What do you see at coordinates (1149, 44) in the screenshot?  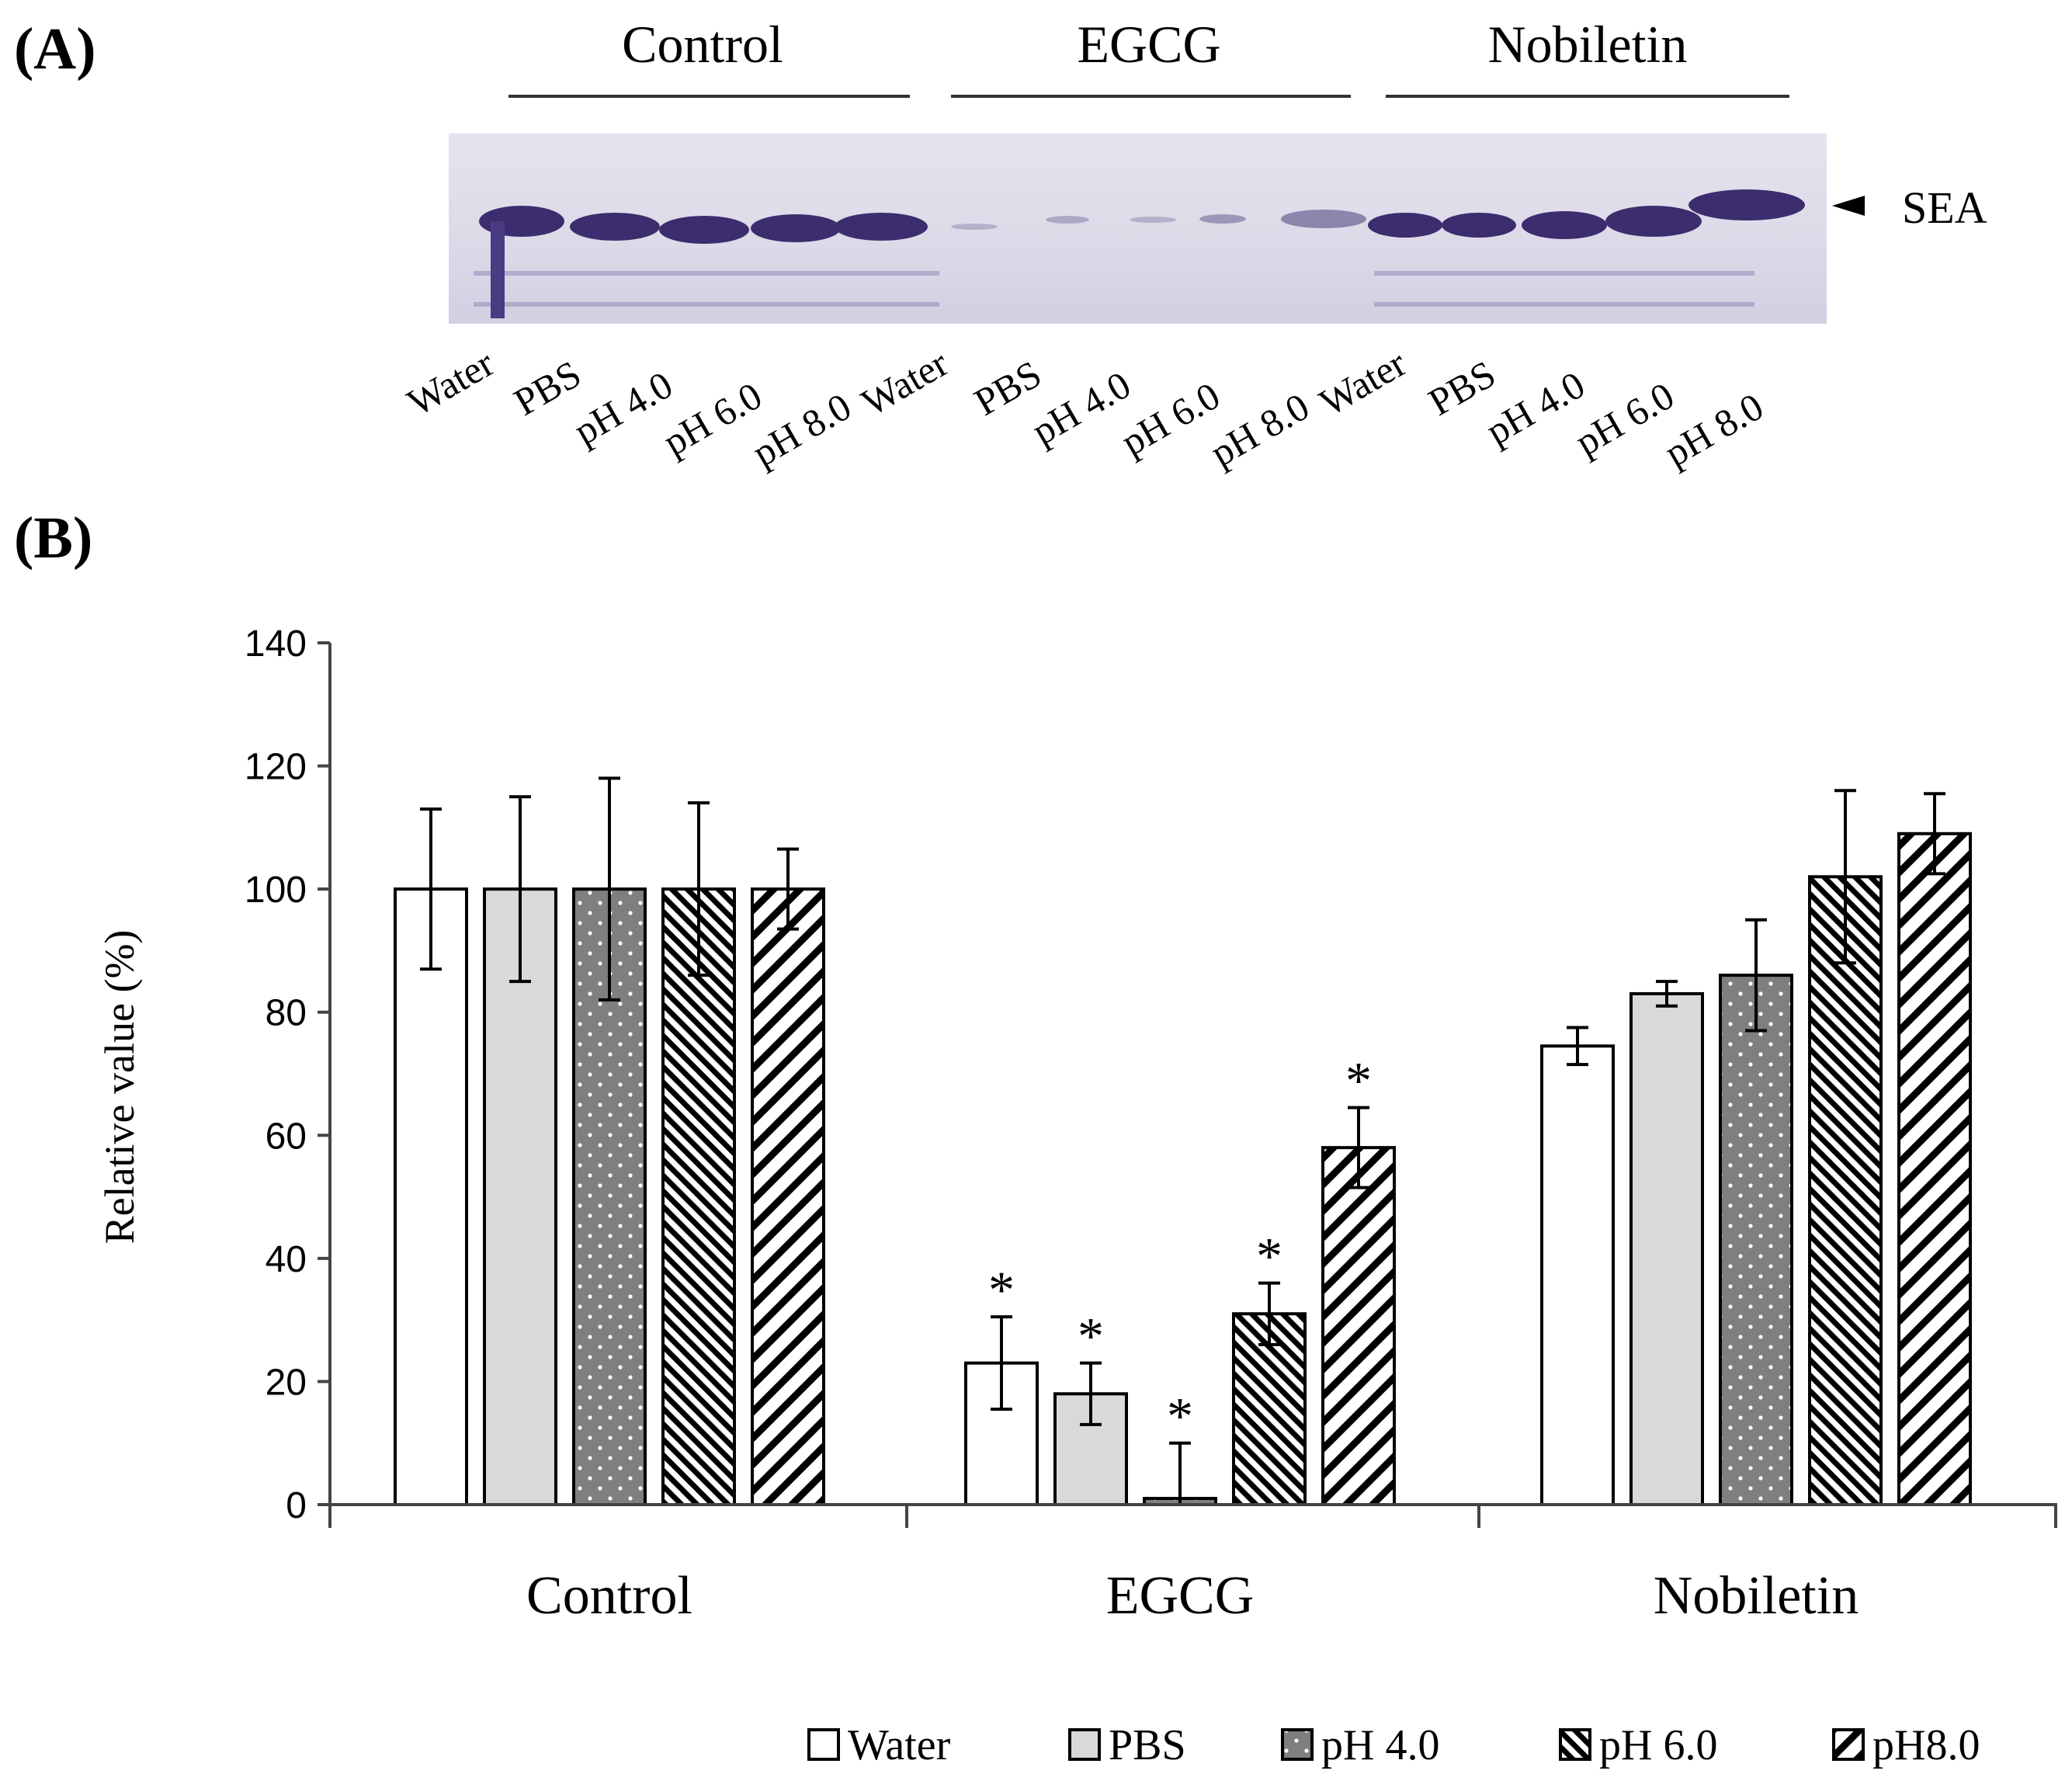 I see `gel-header-egcg: EGCG` at bounding box center [1149, 44].